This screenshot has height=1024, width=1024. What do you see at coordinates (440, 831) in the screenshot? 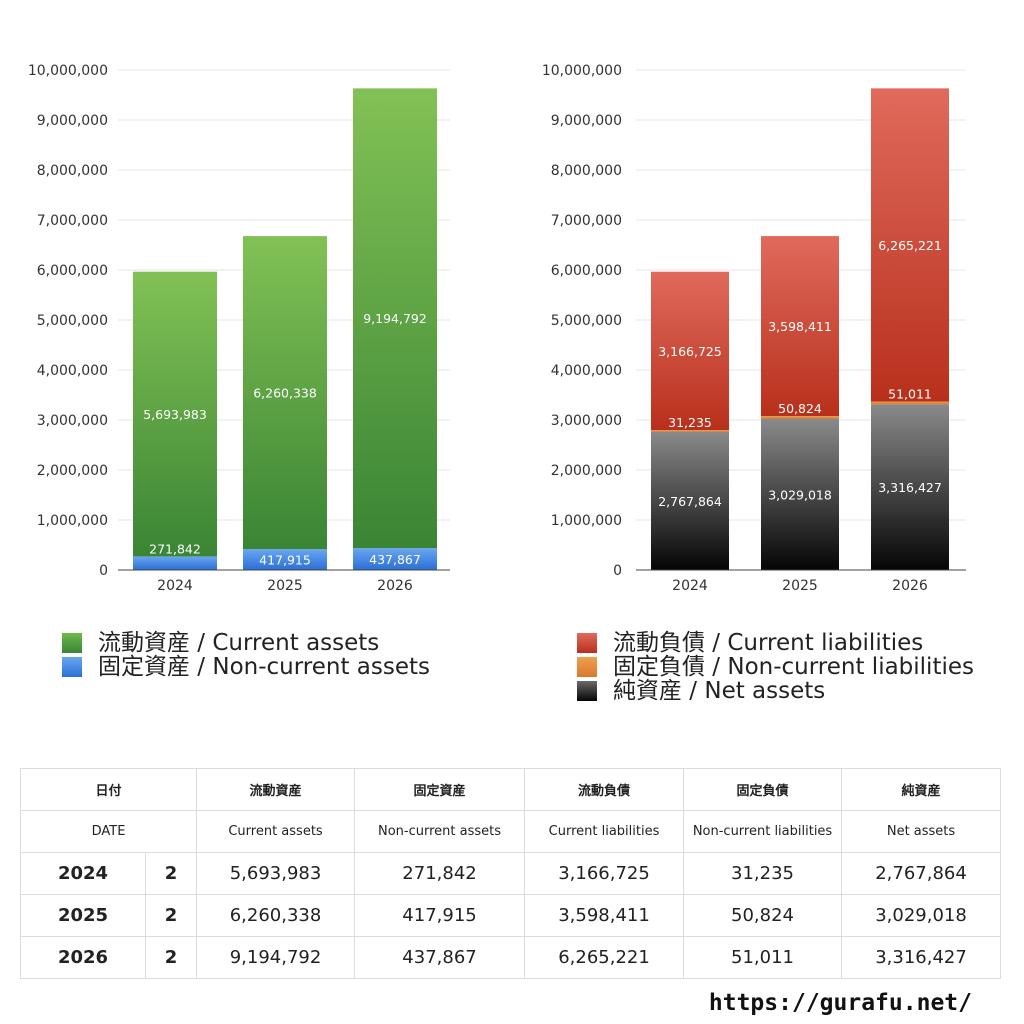
I see `header-non-current-assets-en: Non-current assets` at bounding box center [440, 831].